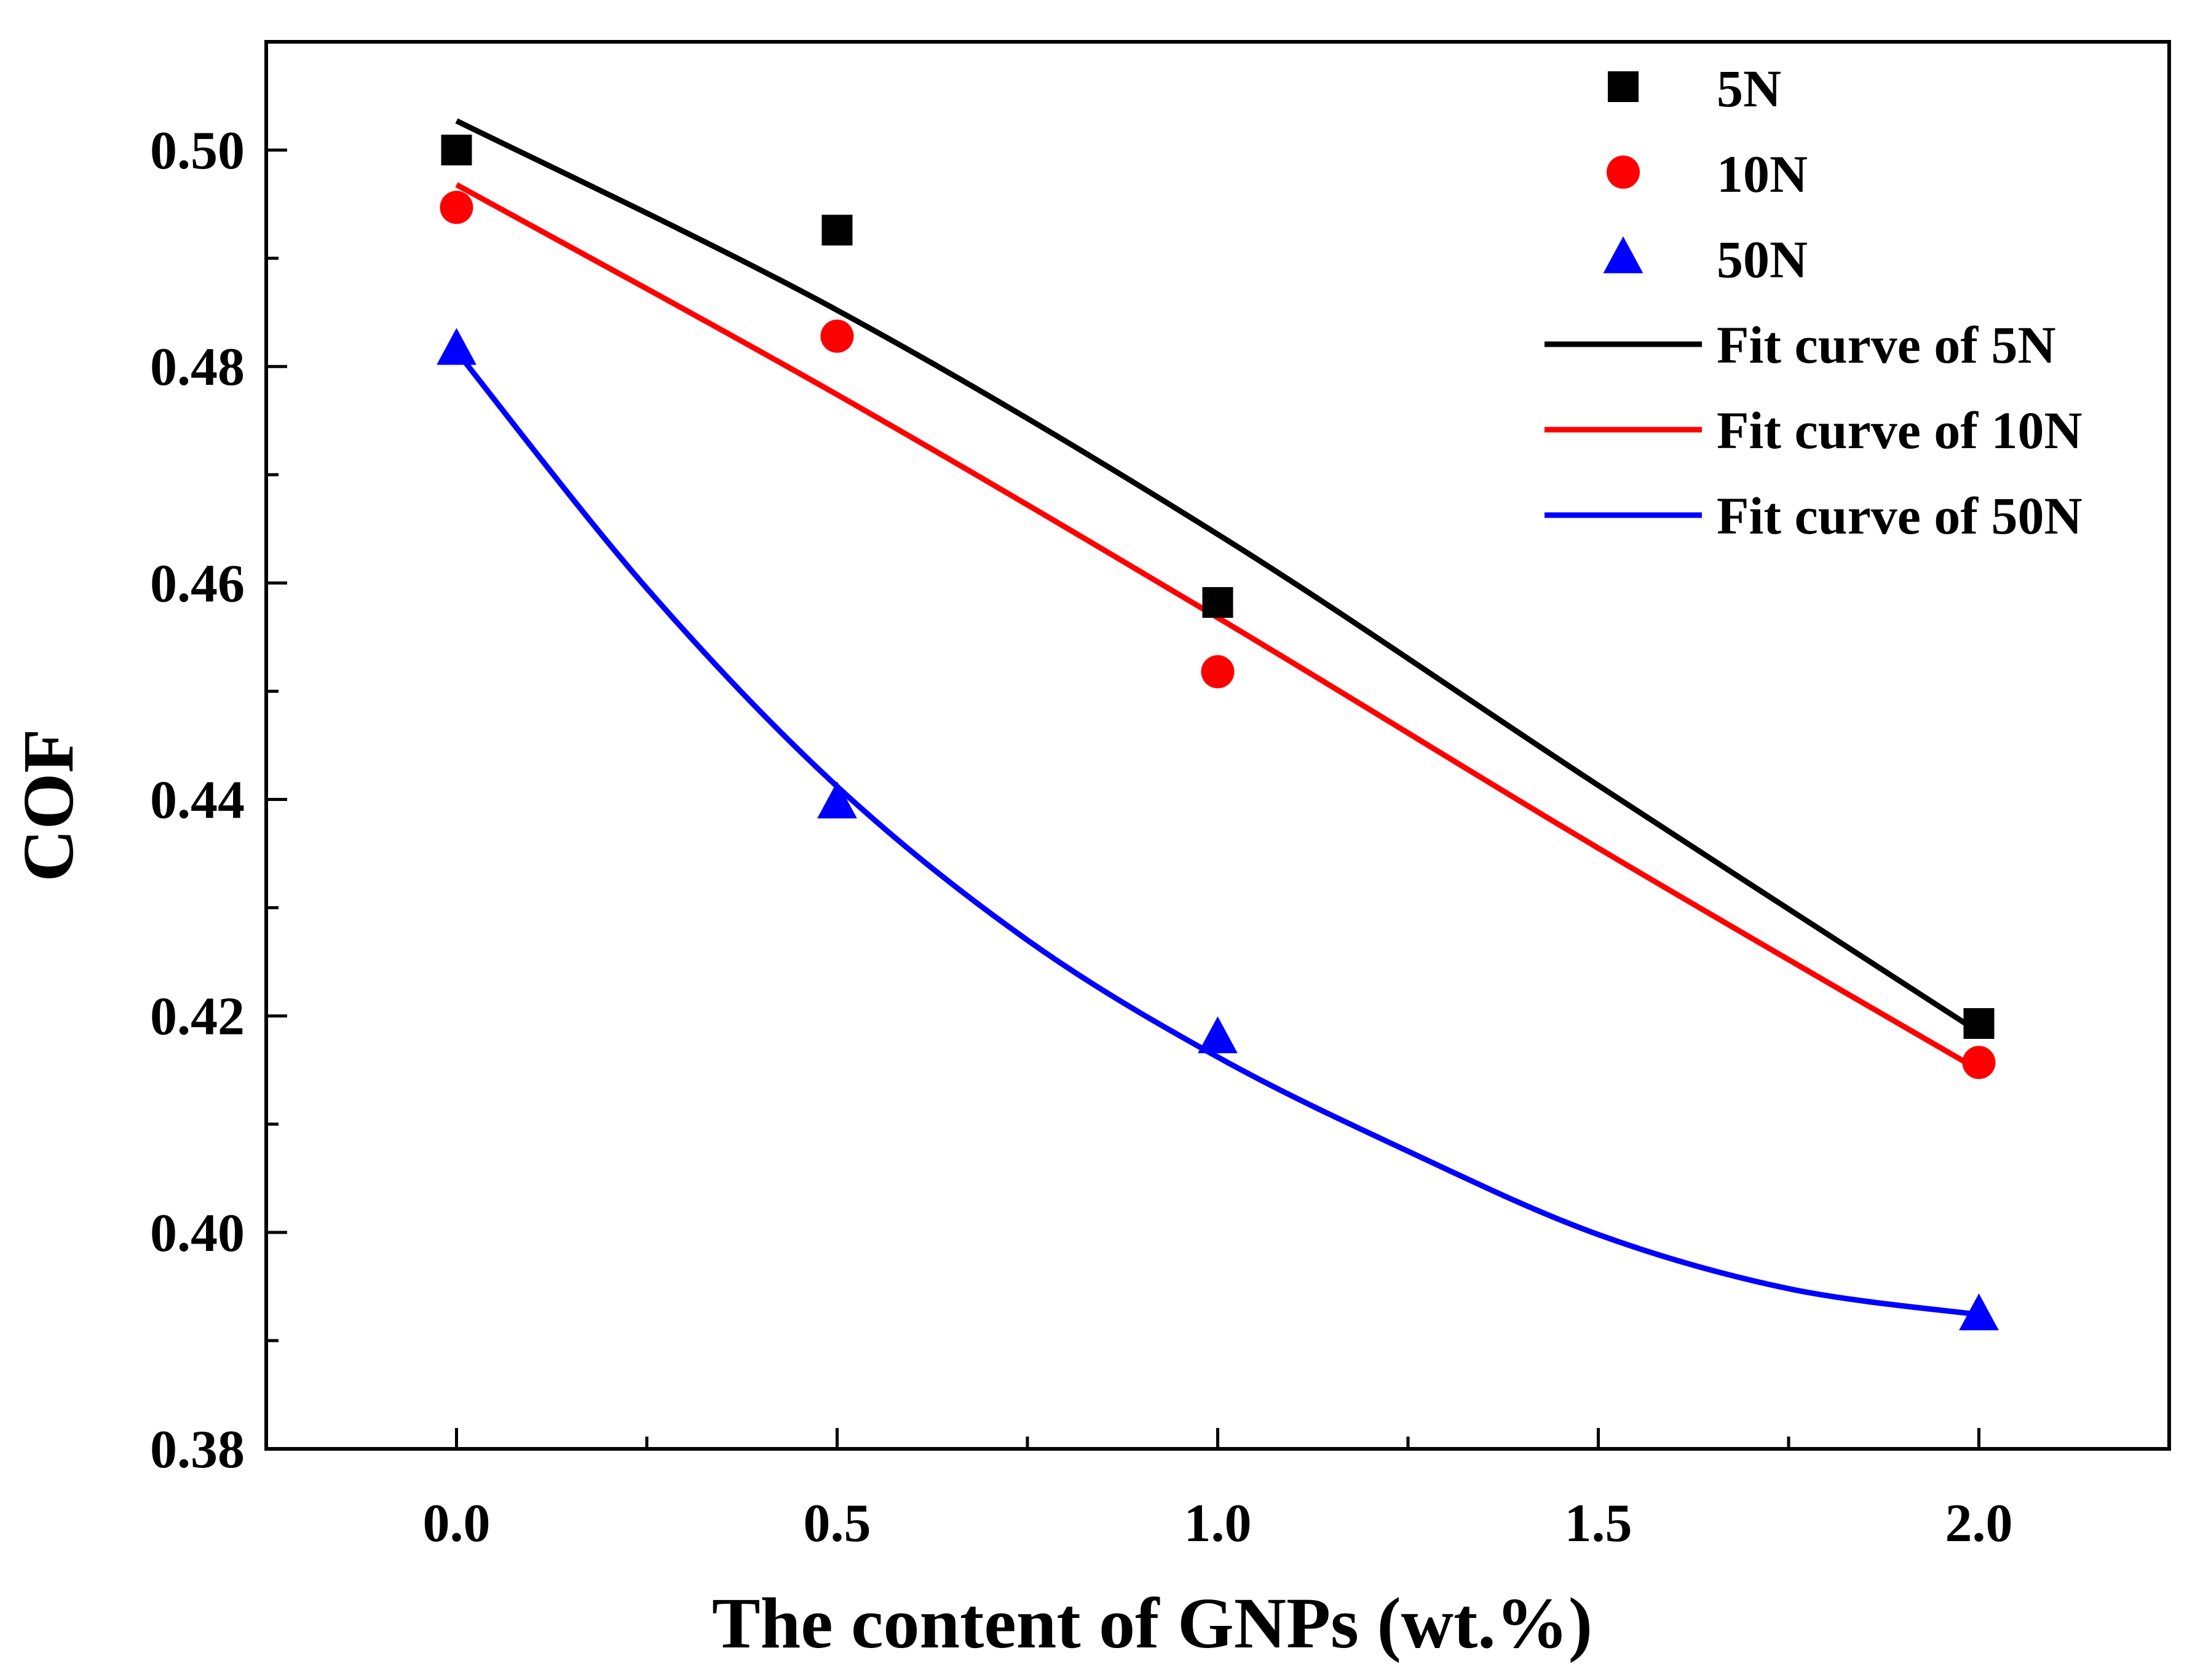  I want to click on x-axis-title: The content of GNPs (wt.%), so click(1152, 1623).